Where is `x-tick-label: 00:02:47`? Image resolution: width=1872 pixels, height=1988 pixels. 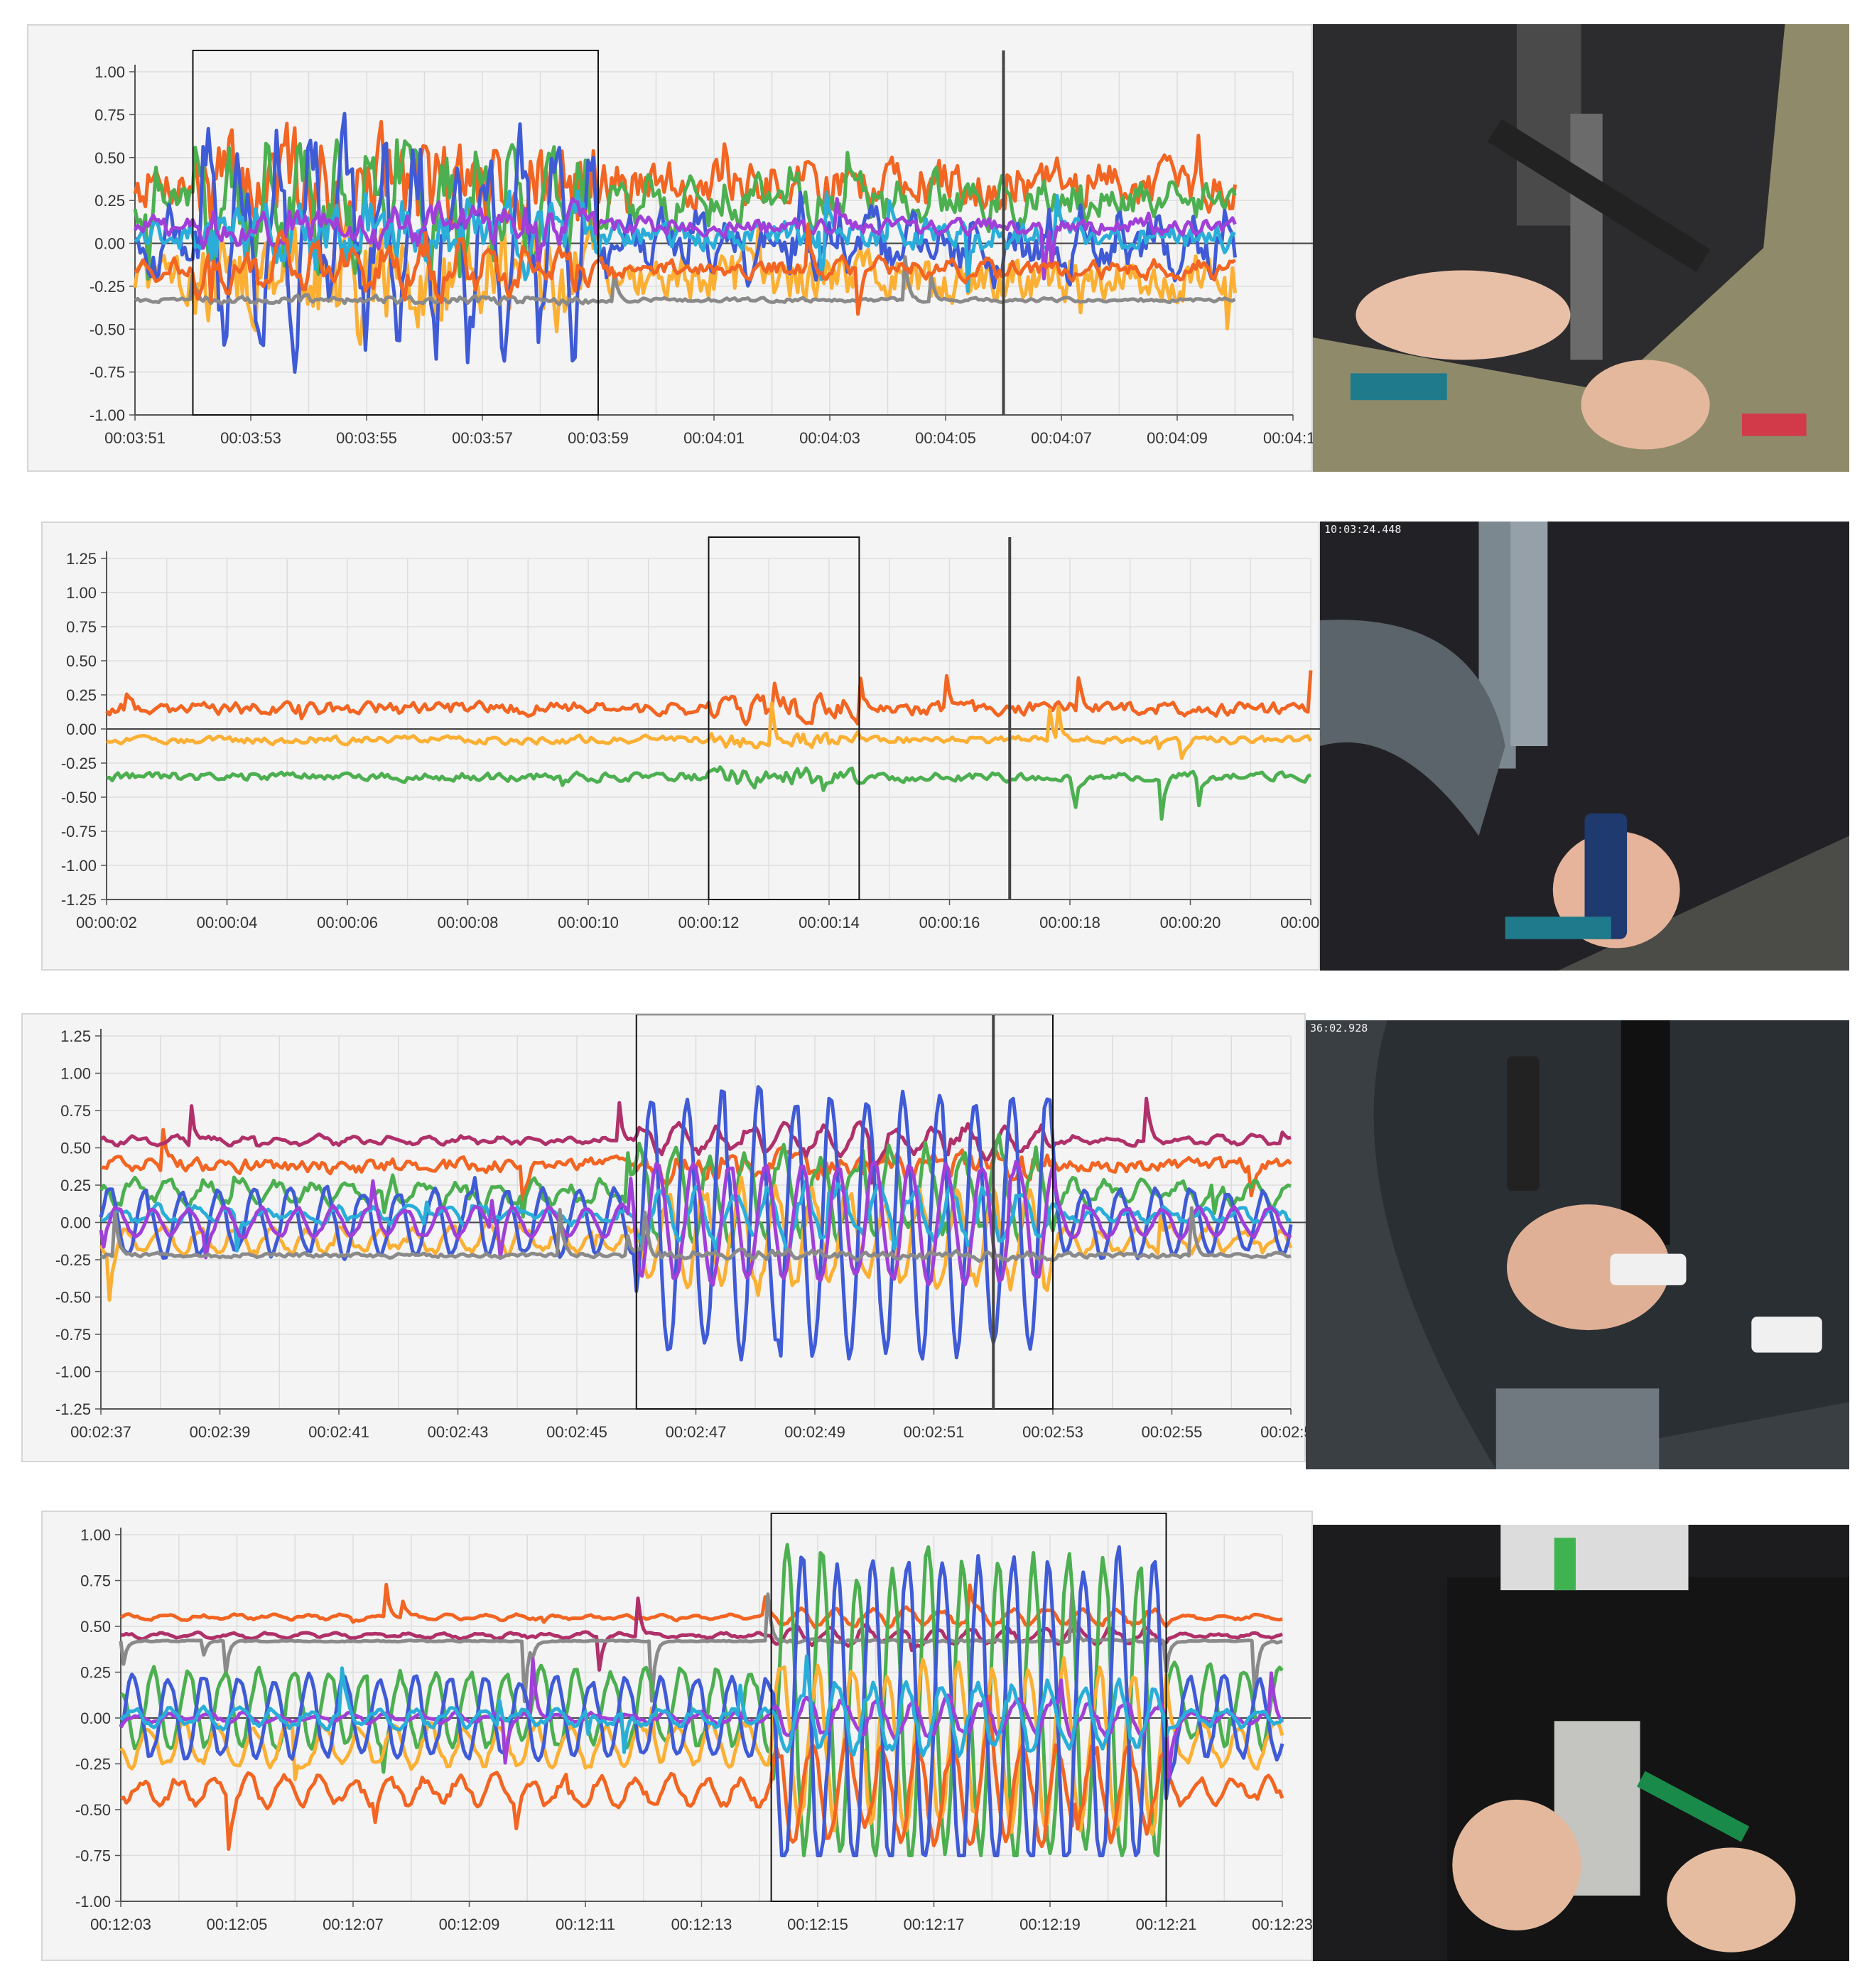
x-tick-label: 00:02:47 is located at coordinates (697, 1432).